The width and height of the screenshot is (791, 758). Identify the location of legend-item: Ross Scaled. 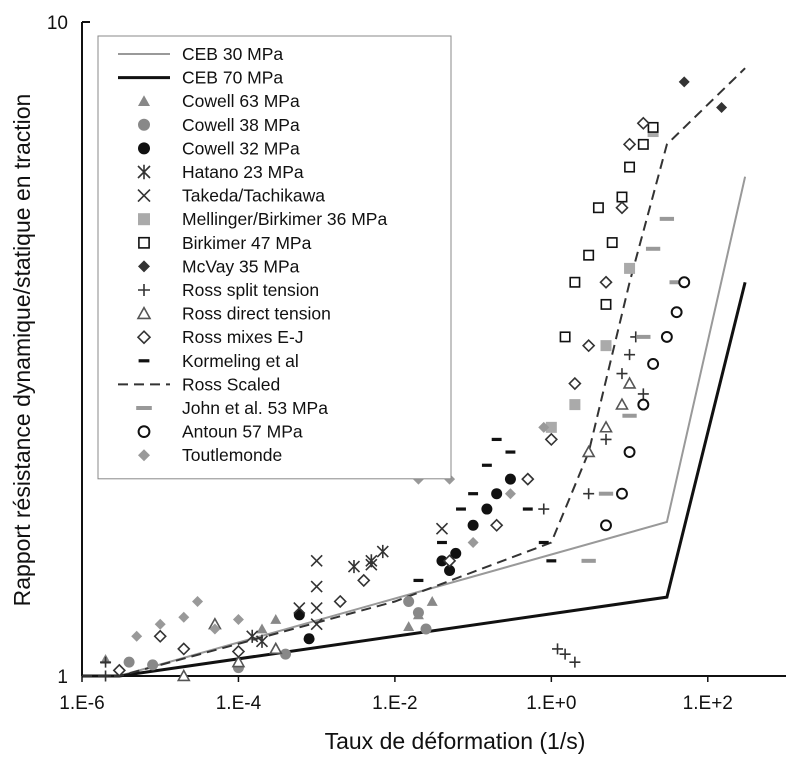
(199, 384).